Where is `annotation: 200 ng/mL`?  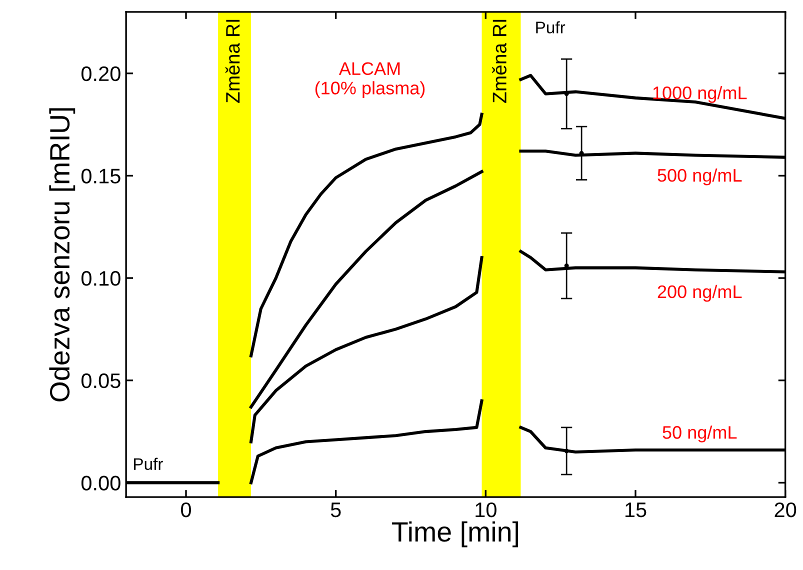 annotation: 200 ng/mL is located at coordinates (700, 293).